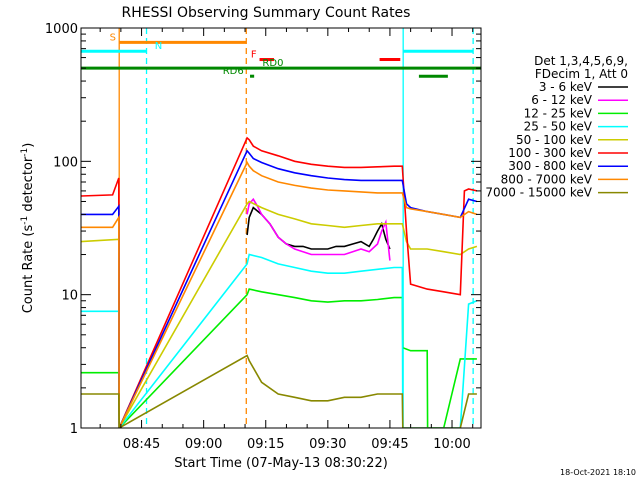 The image size is (640, 480). I want to click on x-tick-label-2: 09:15, so click(265, 444).